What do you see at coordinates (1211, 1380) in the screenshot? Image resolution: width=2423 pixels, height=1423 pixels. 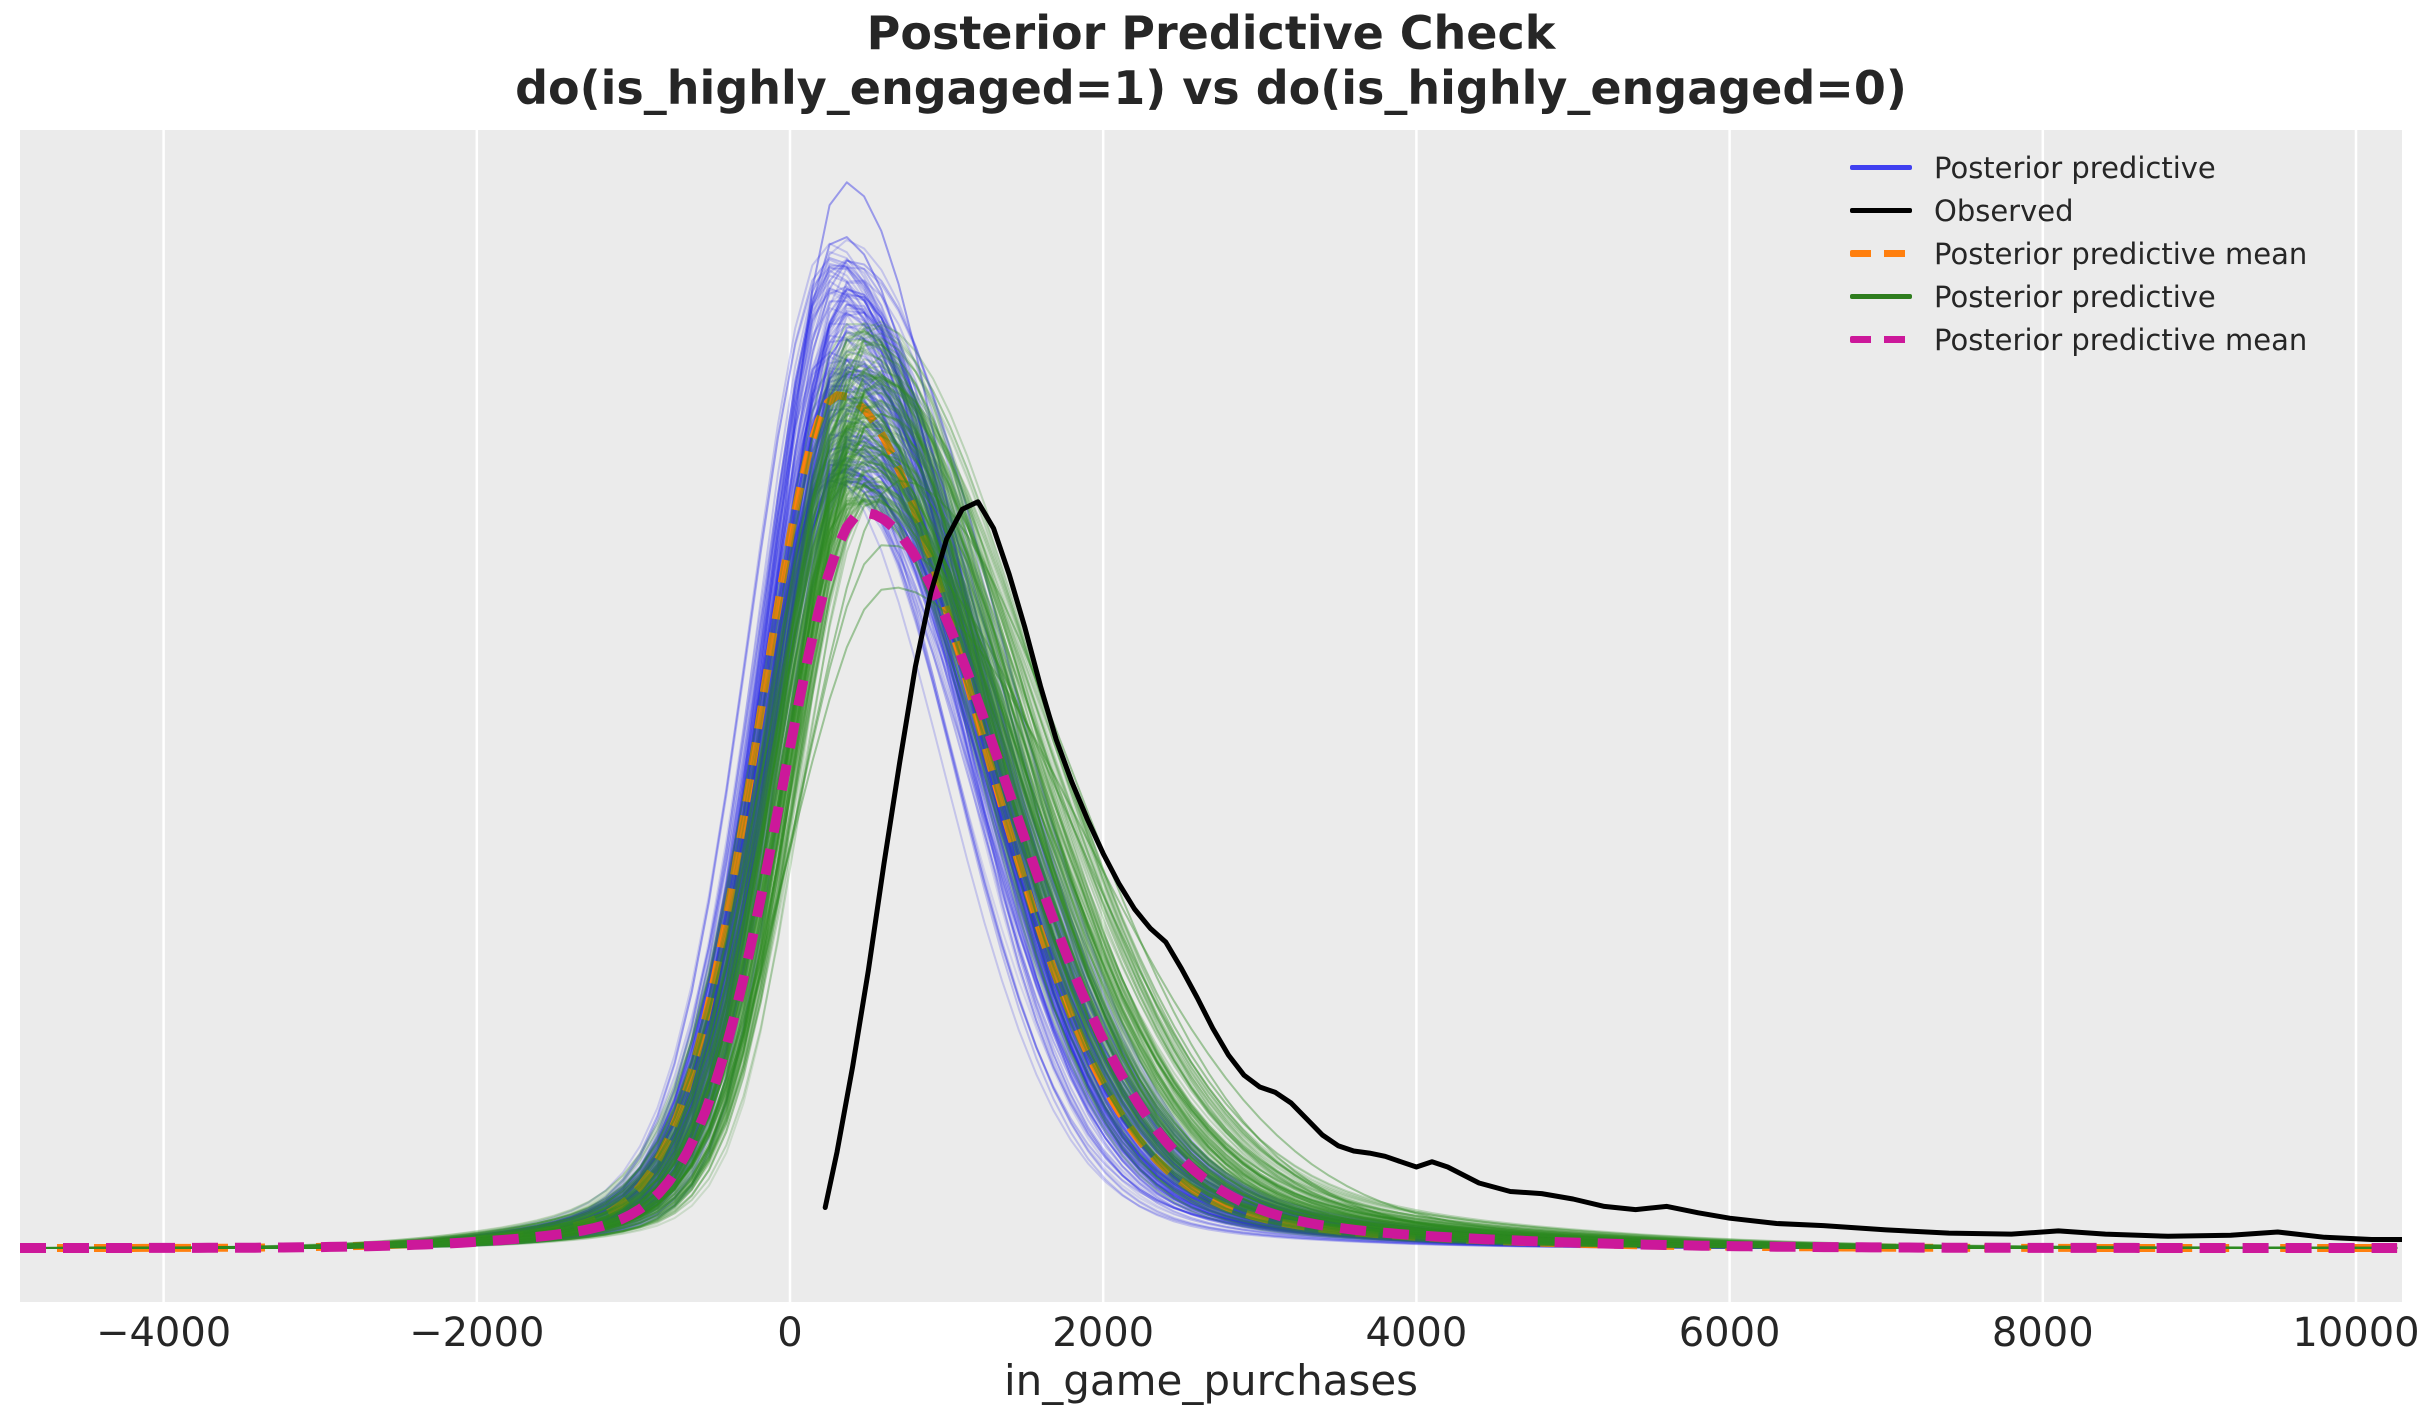 I see `x-axis-label: in_game_purchases` at bounding box center [1211, 1380].